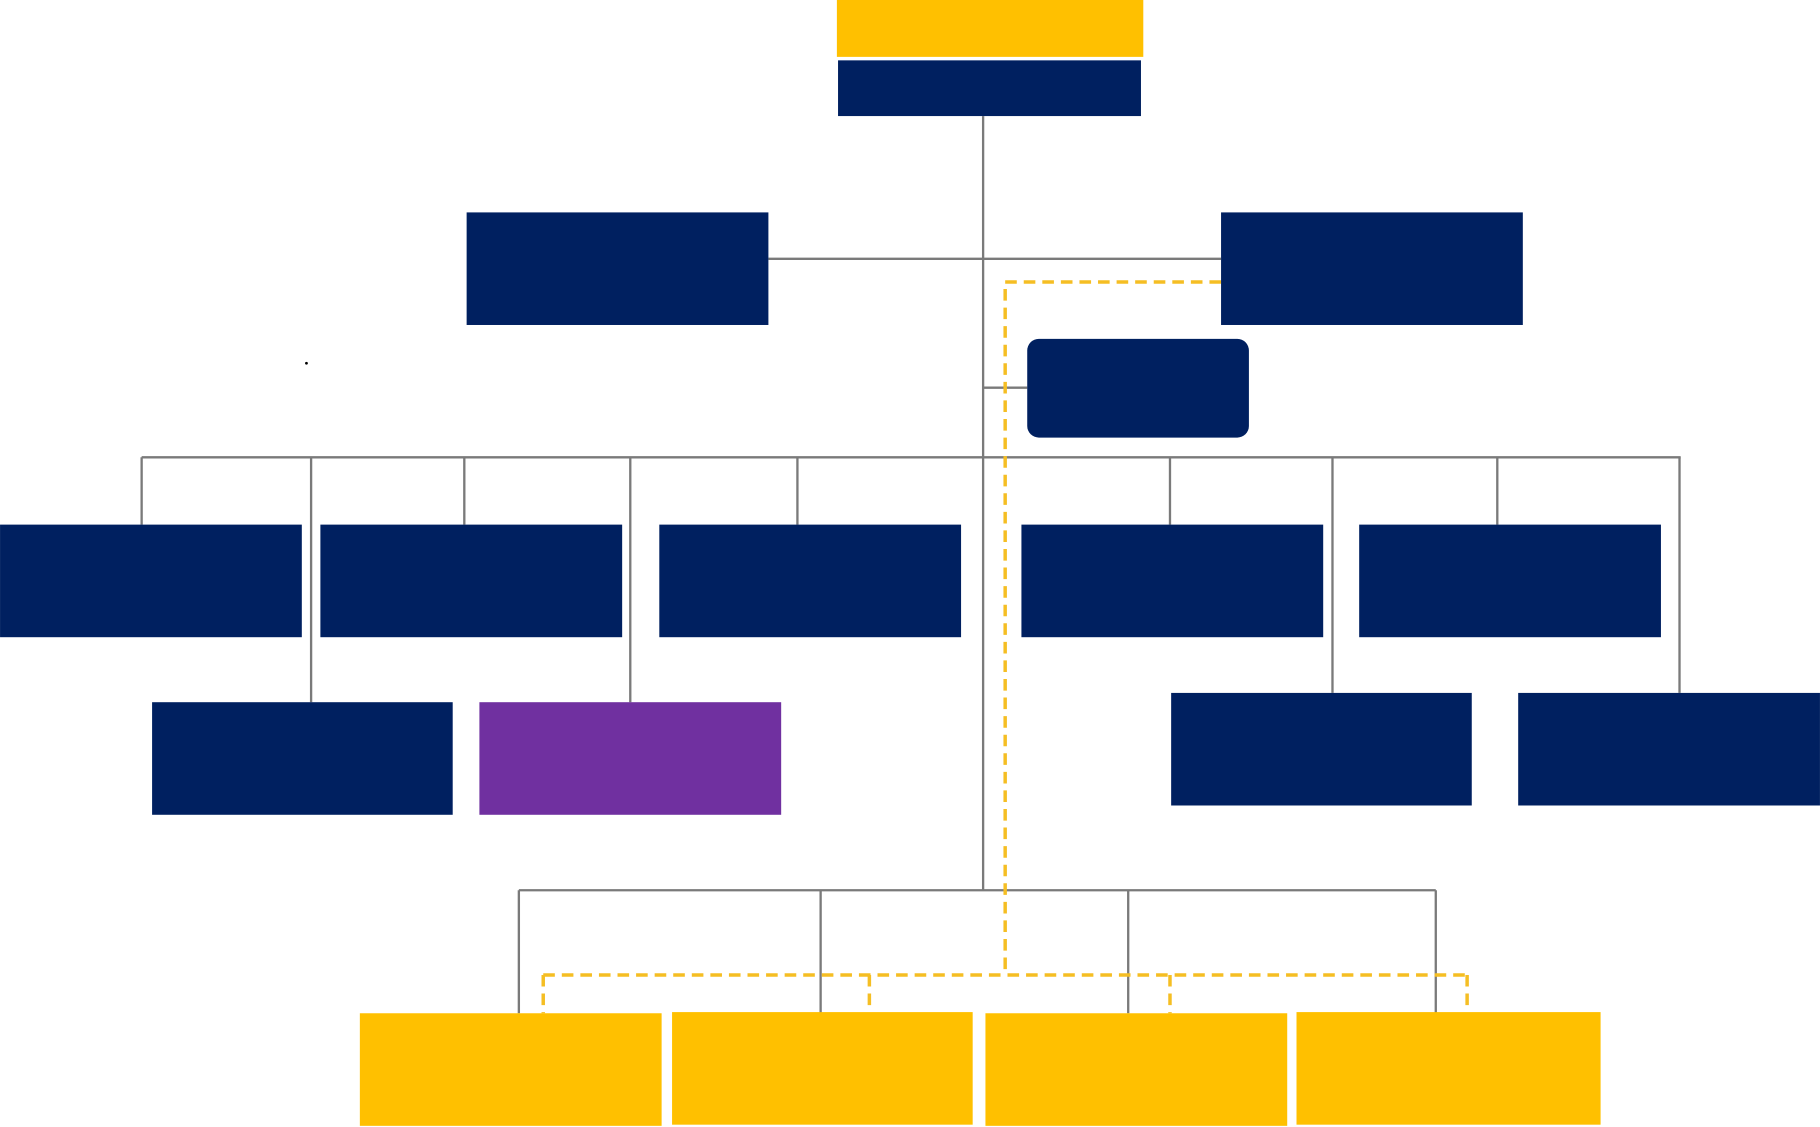 The height and width of the screenshot is (1127, 1820). I want to click on dotted-connector, so click(1112, 627).